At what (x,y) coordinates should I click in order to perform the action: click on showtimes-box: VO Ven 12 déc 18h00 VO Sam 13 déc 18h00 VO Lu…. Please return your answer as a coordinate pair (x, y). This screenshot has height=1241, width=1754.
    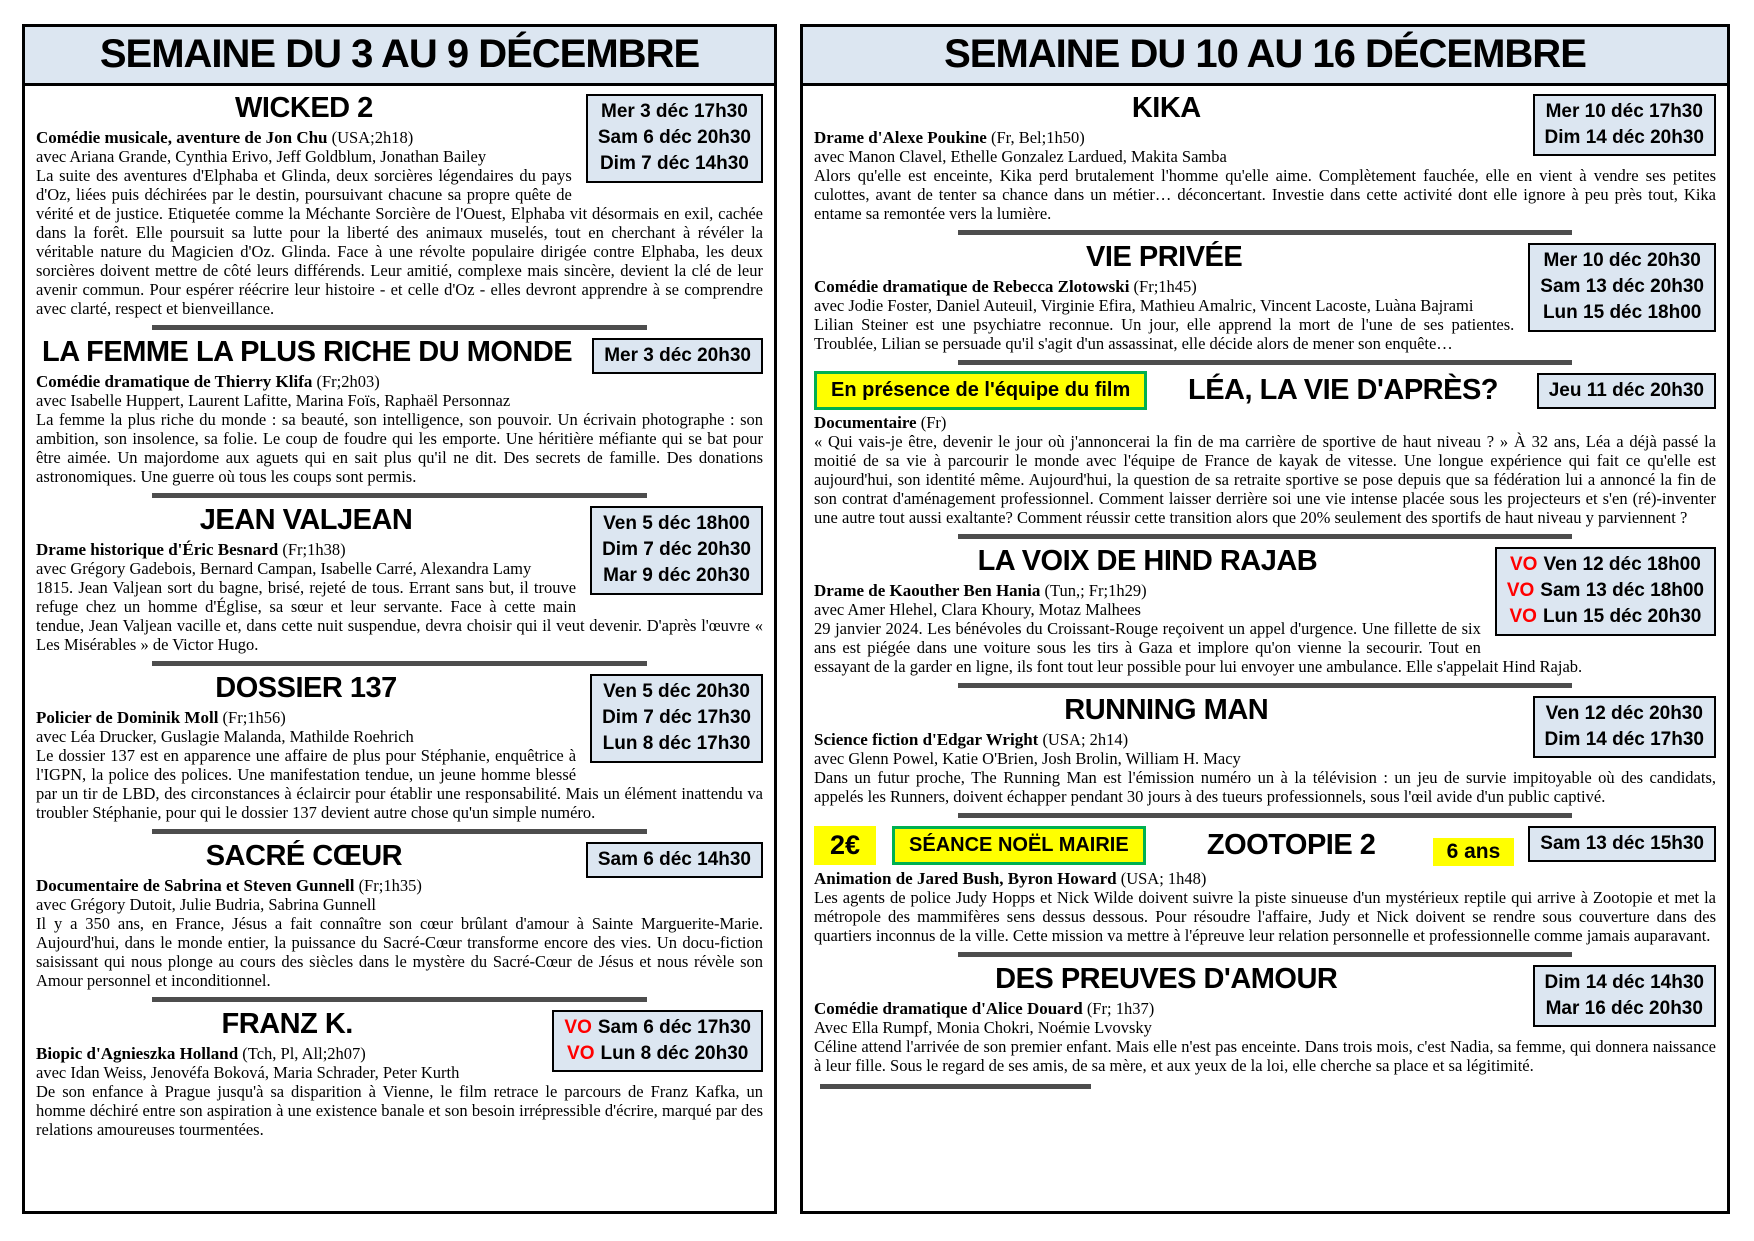
    Looking at the image, I should click on (1605, 591).